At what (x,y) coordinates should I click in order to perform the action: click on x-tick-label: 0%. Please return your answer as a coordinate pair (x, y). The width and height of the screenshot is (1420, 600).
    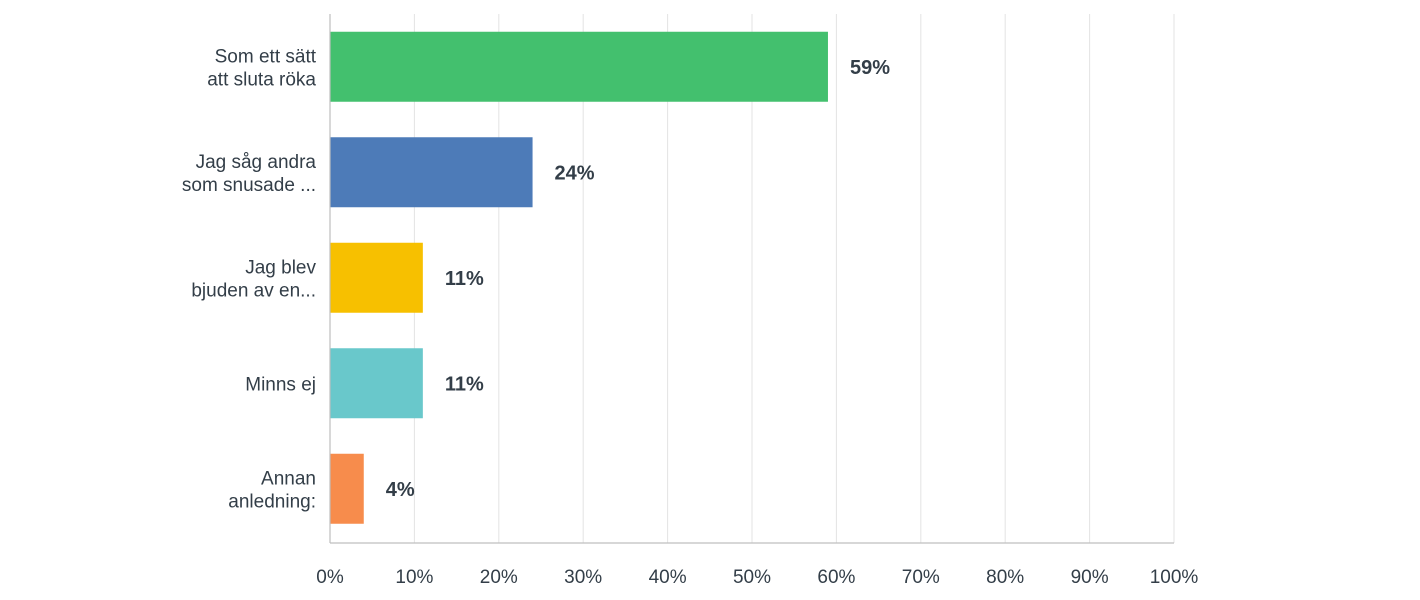
    Looking at the image, I should click on (330, 577).